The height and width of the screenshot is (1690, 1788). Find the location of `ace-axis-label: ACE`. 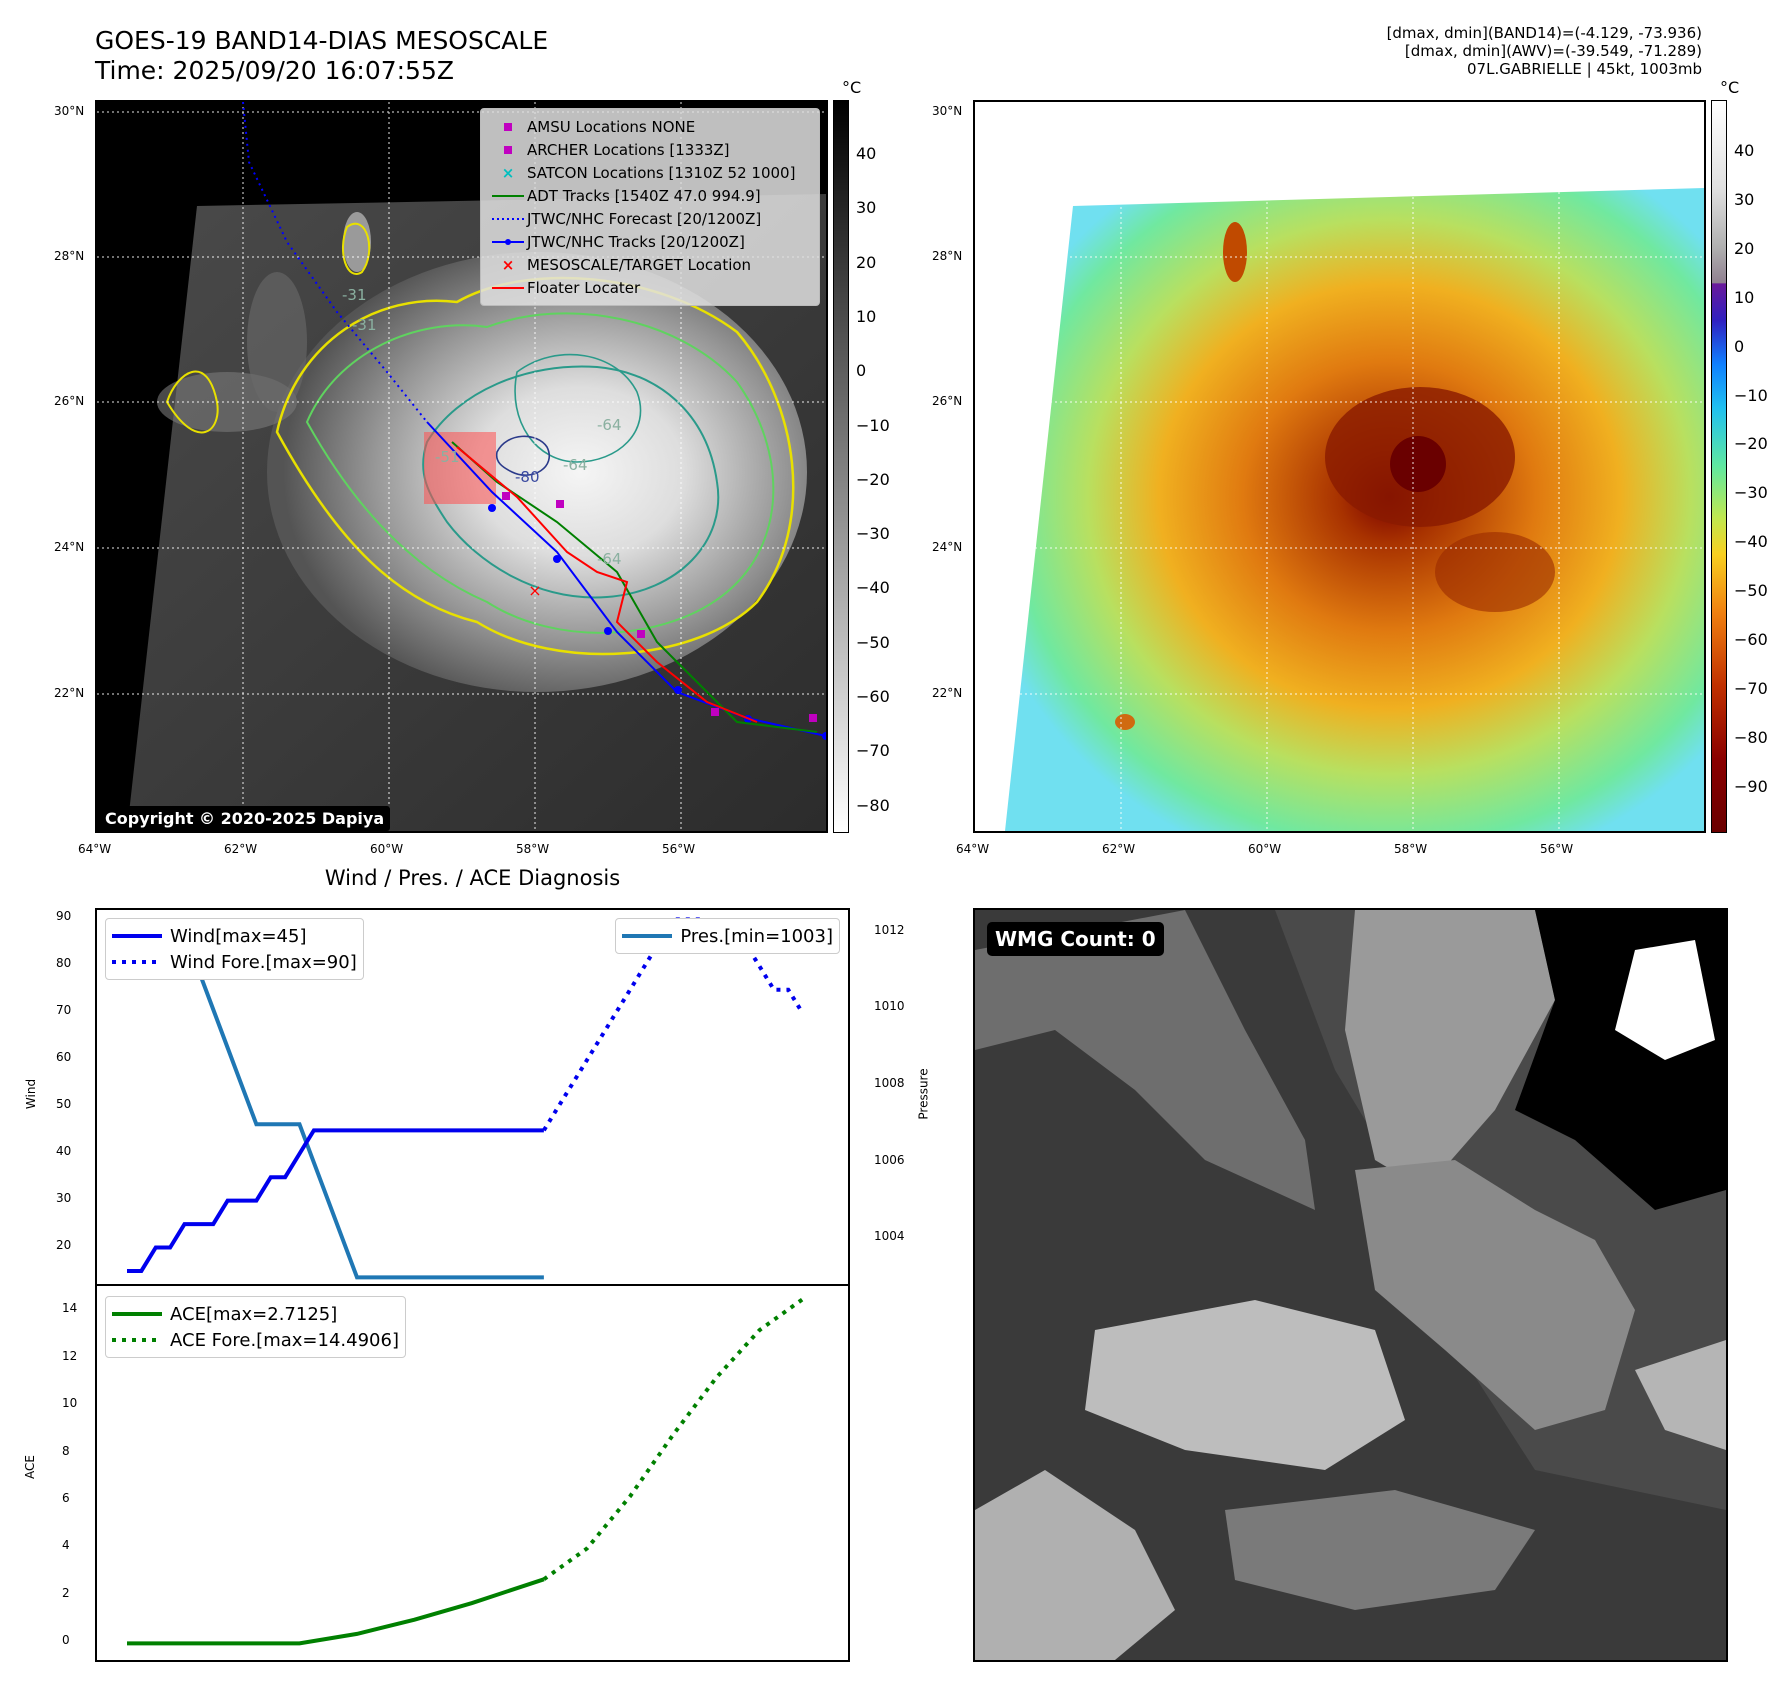

ace-axis-label: ACE is located at coordinates (29, 1467).